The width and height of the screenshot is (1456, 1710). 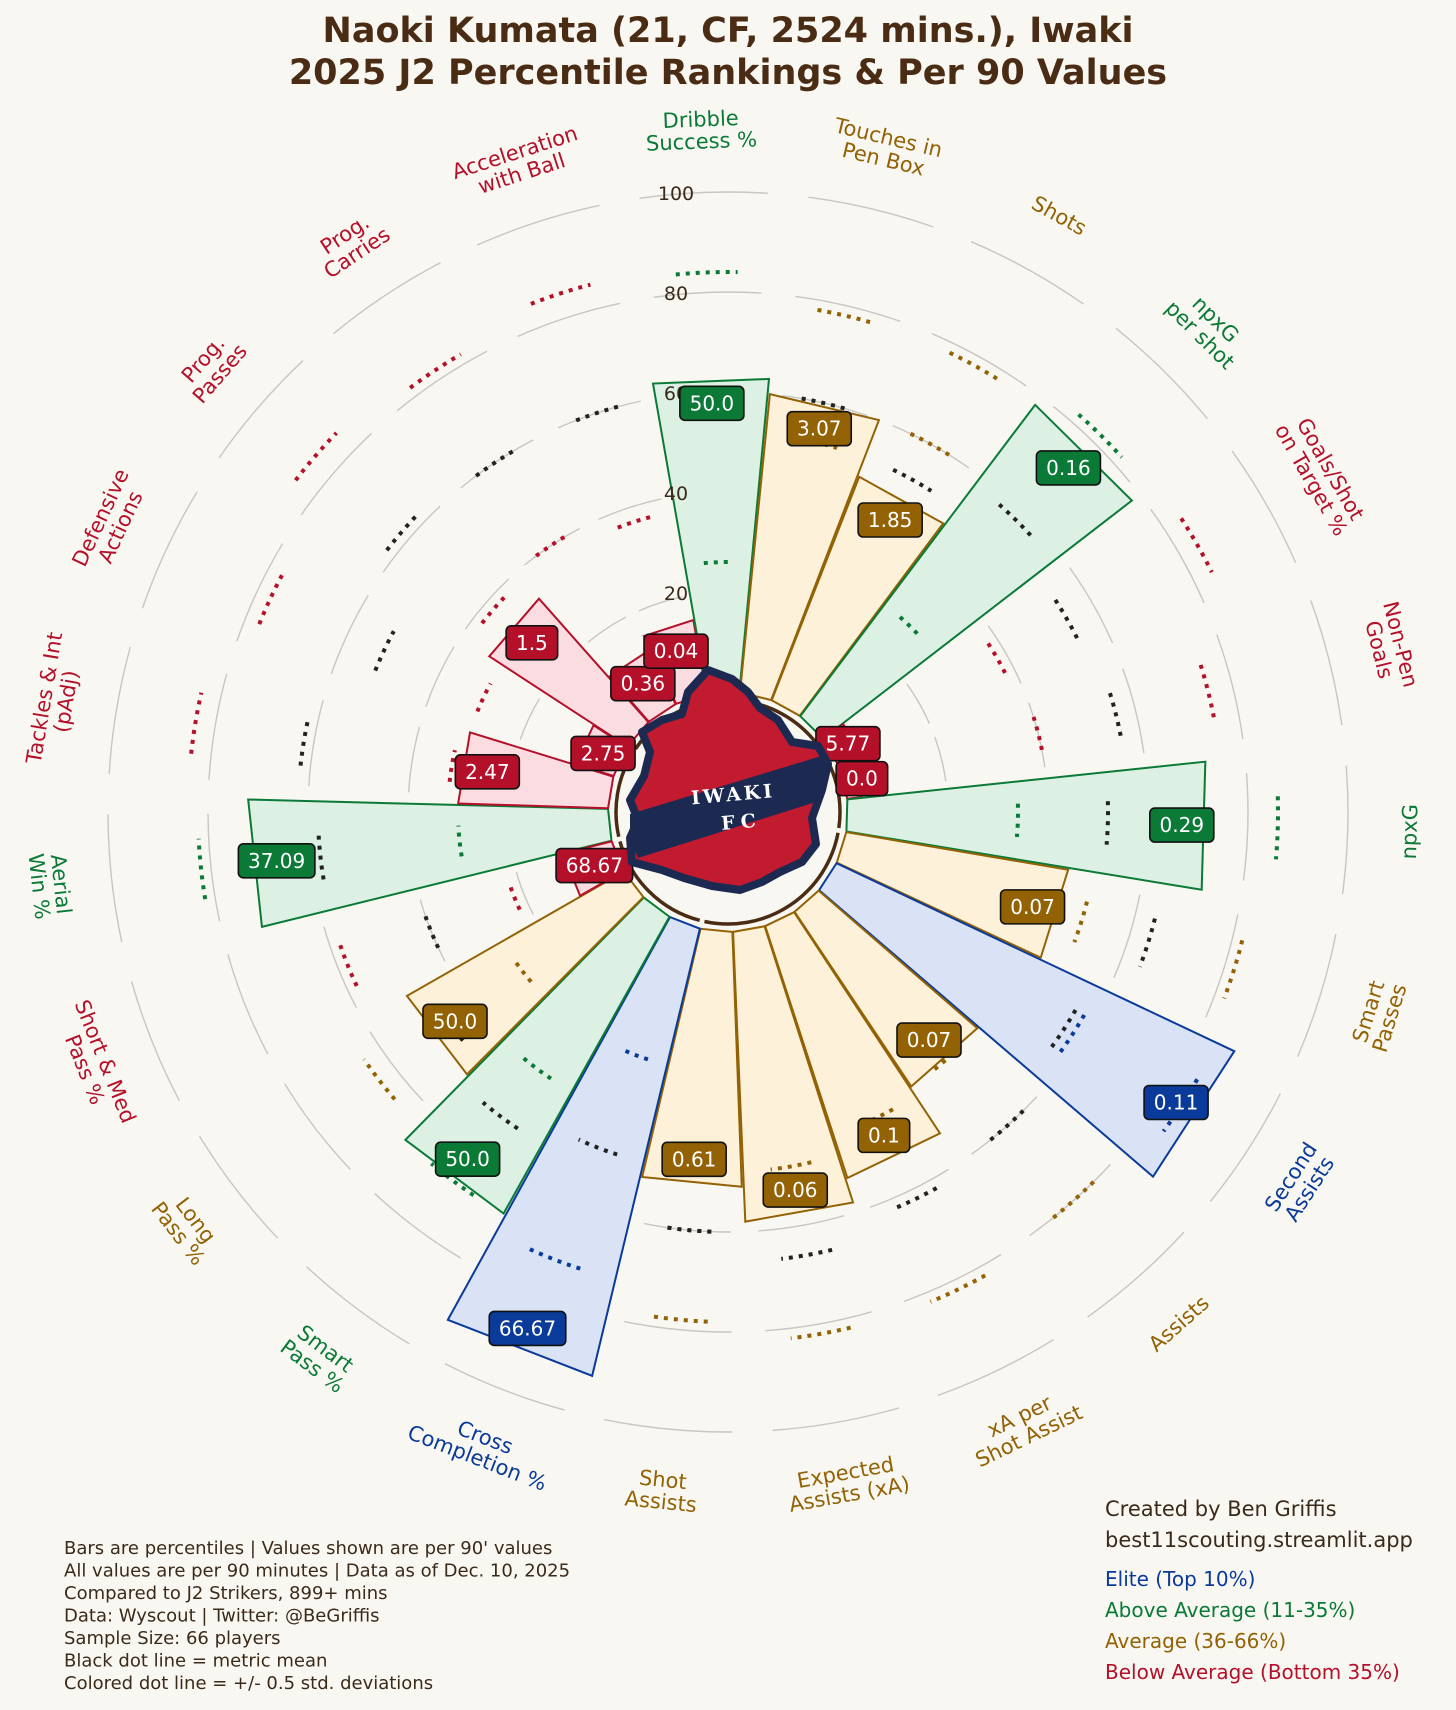 What do you see at coordinates (515, 897) in the screenshot?
I see `sd-low-line-short-med-pass` at bounding box center [515, 897].